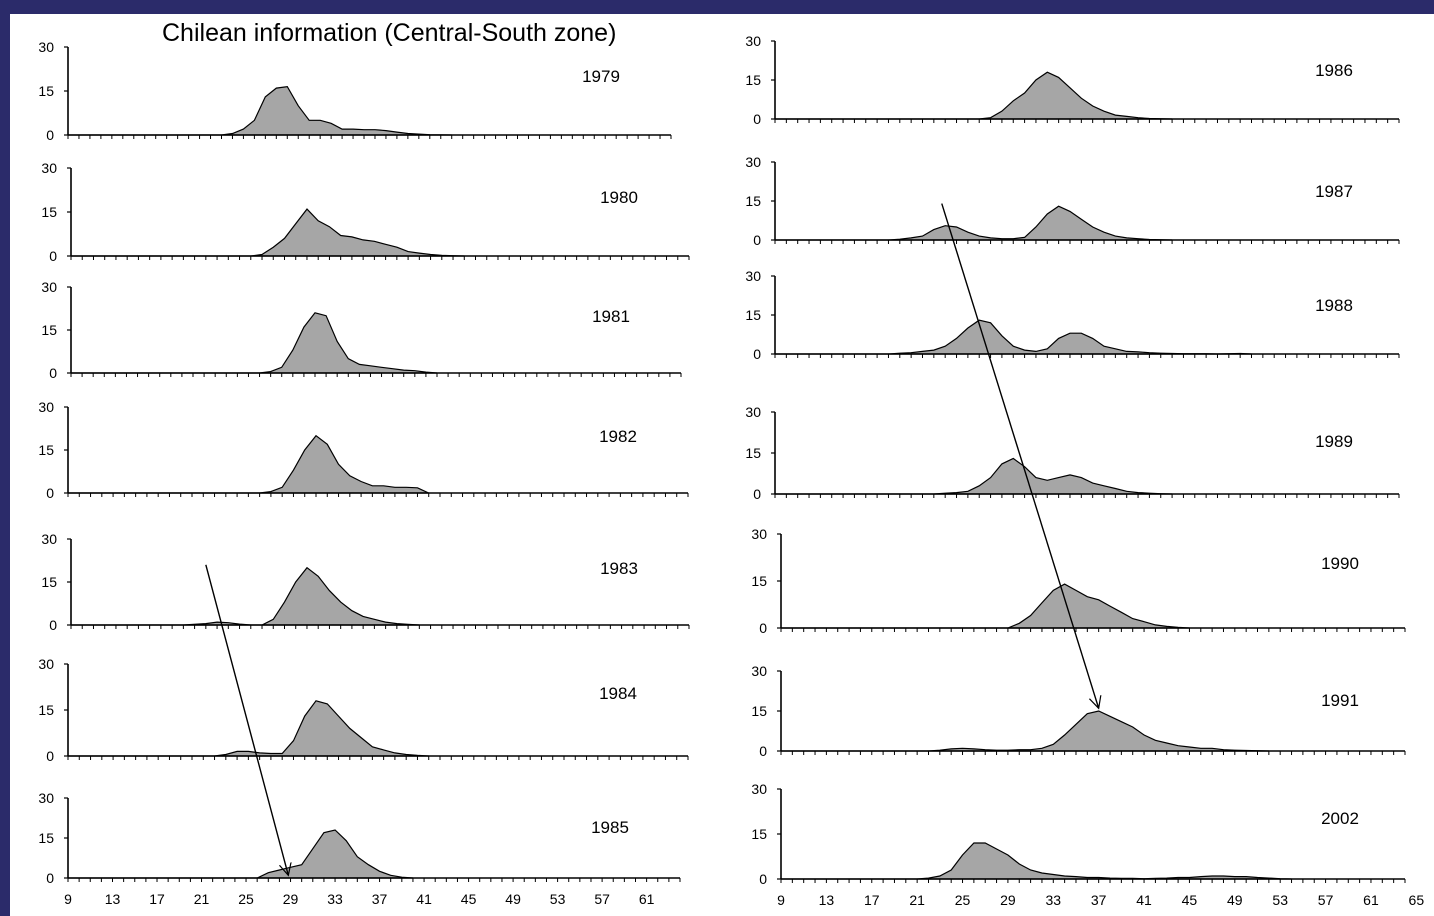 Image resolution: width=1434 pixels, height=916 pixels. I want to click on panel-1986: 0 15 30 1986, so click(1072, 80).